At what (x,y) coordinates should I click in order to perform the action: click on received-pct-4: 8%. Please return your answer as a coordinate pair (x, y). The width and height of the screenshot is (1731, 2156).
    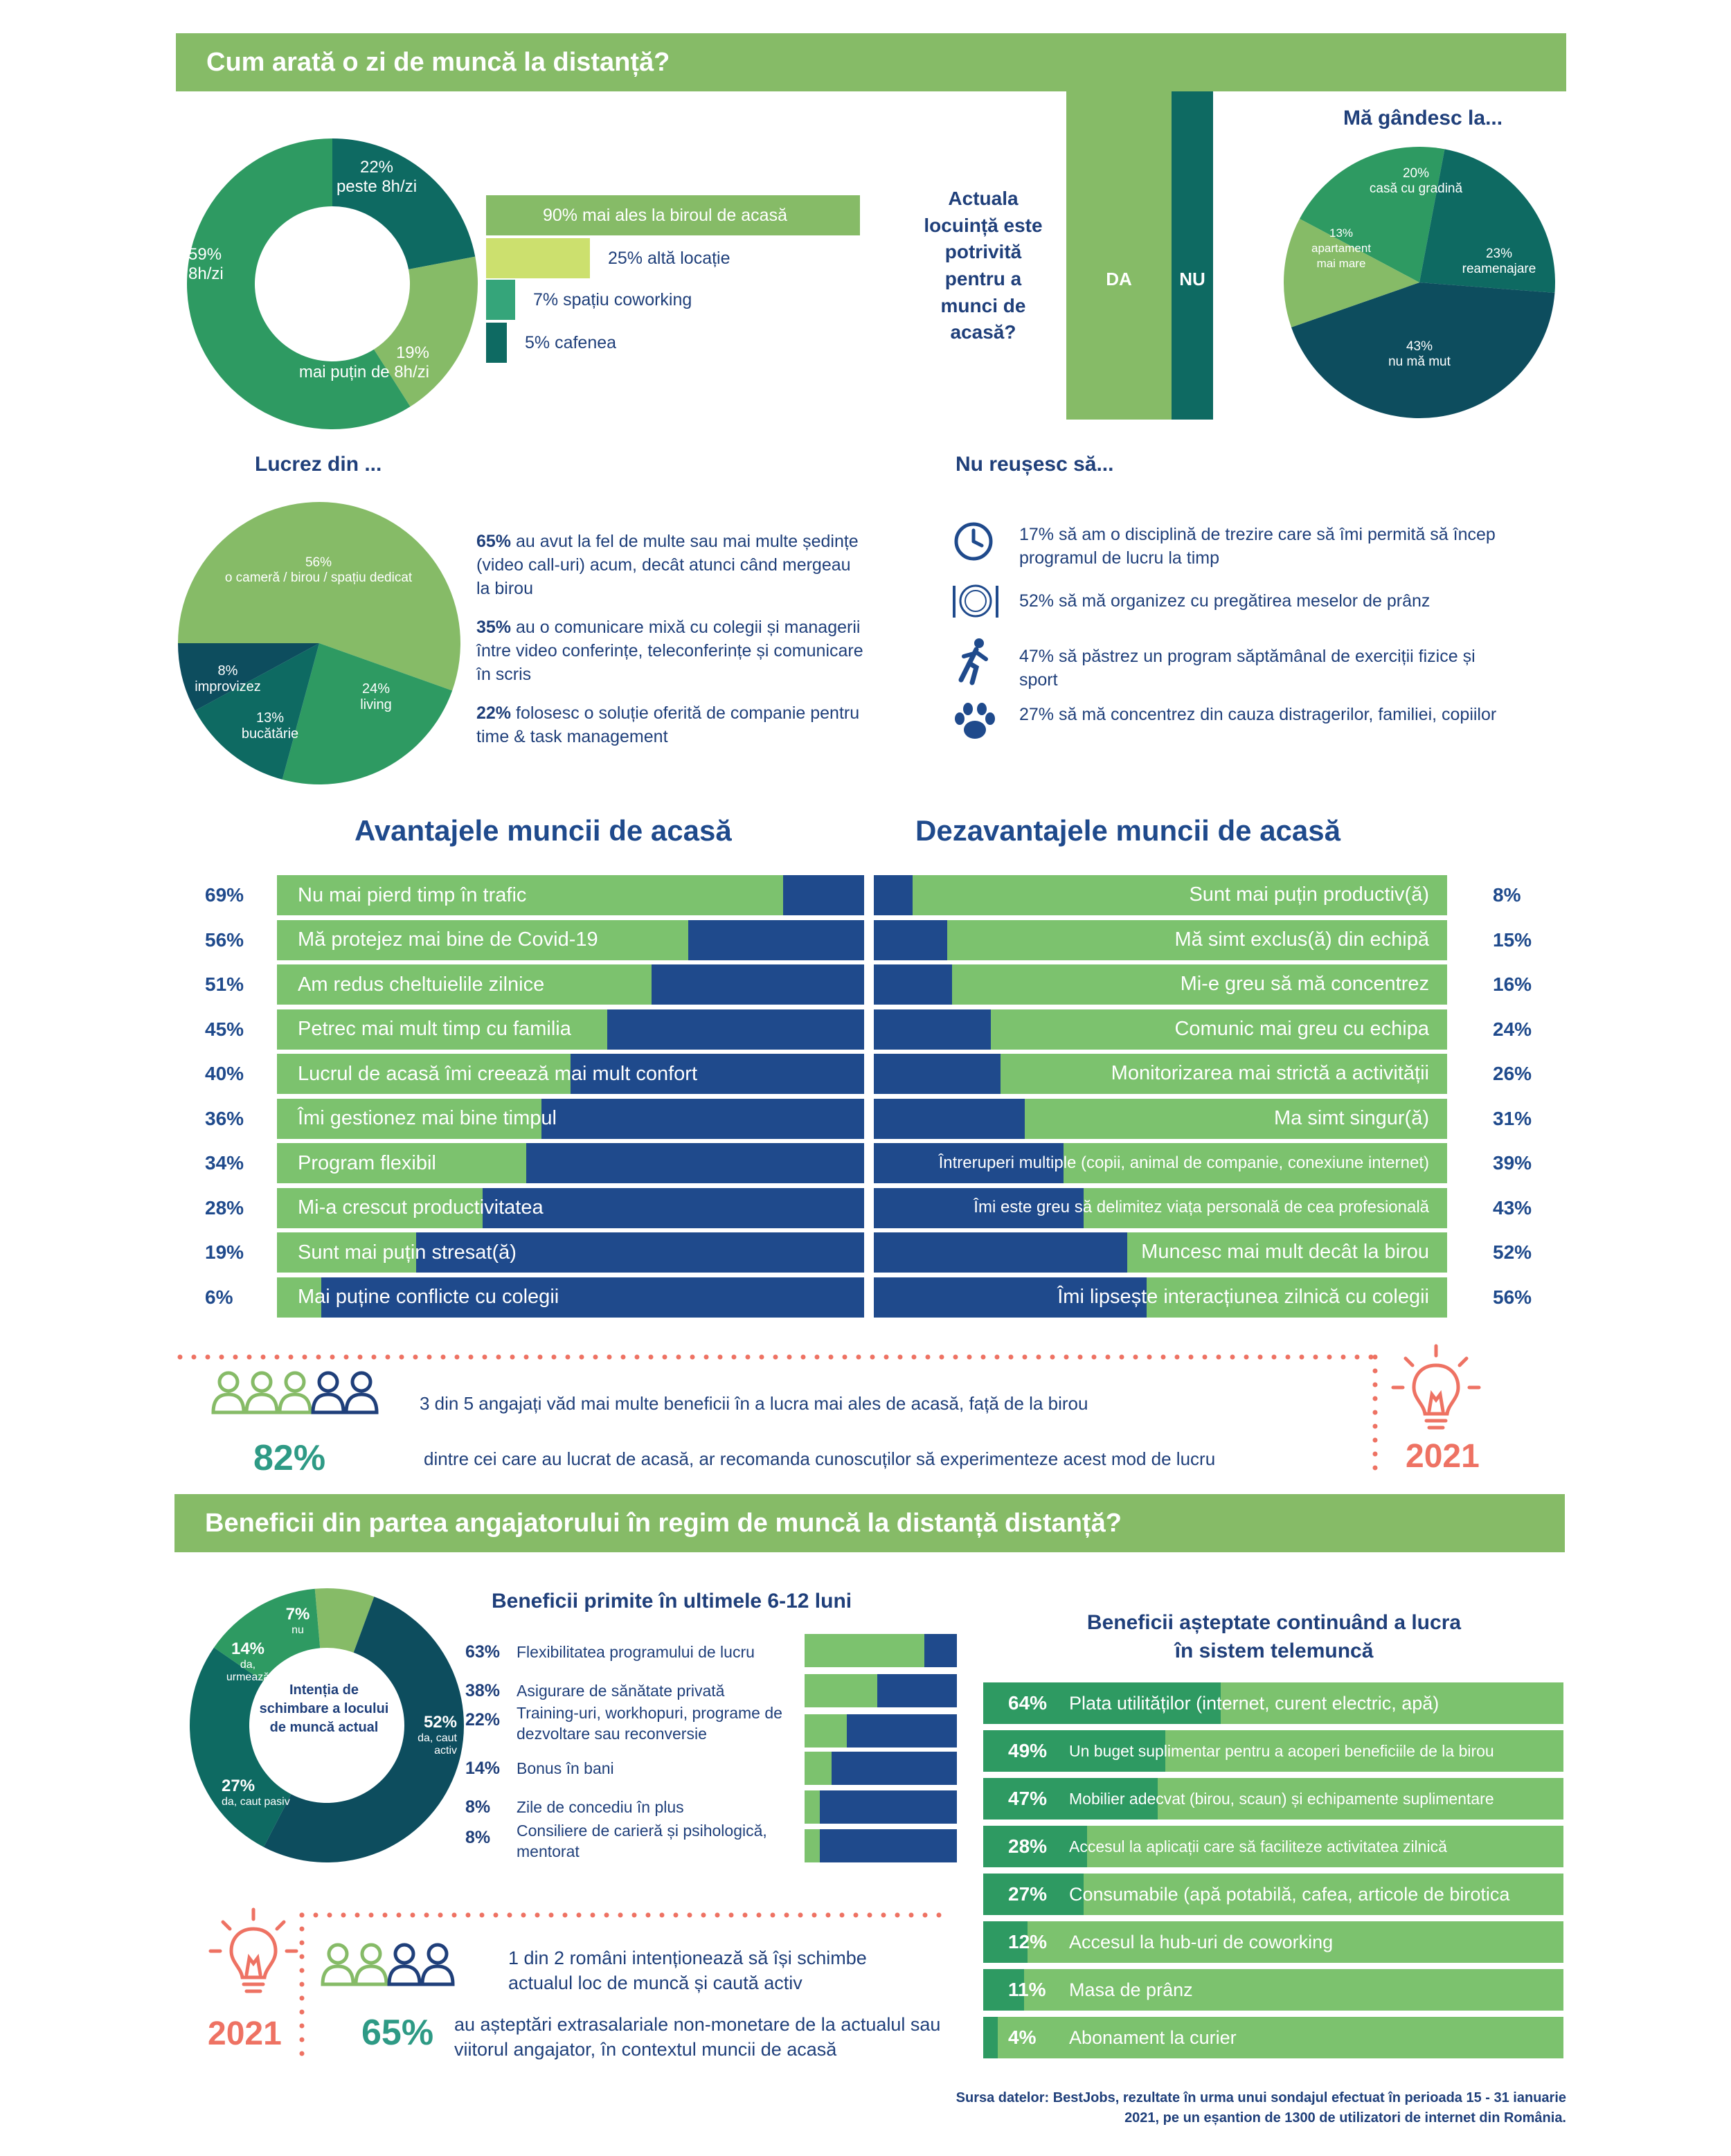
    Looking at the image, I should click on (478, 1807).